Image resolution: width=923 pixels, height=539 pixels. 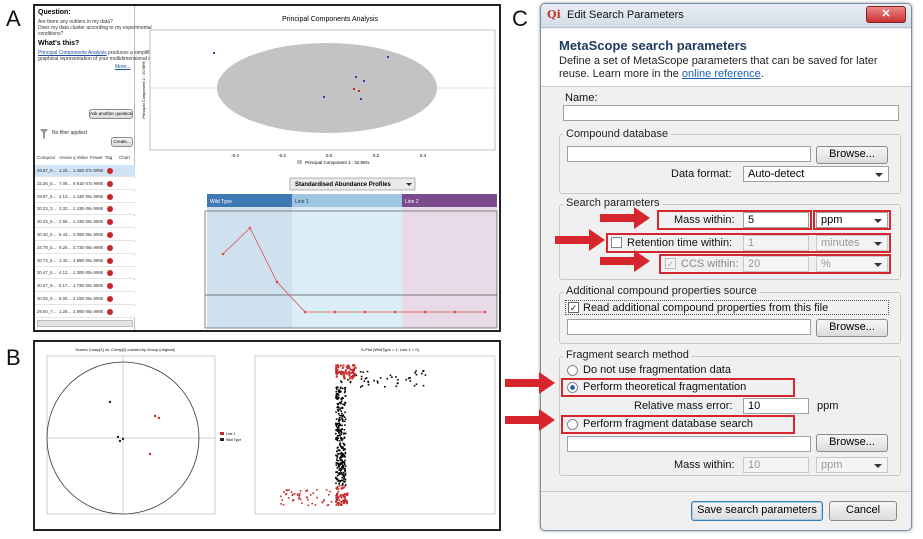 What do you see at coordinates (852, 243) in the screenshot?
I see `retention-unit-select: minutes` at bounding box center [852, 243].